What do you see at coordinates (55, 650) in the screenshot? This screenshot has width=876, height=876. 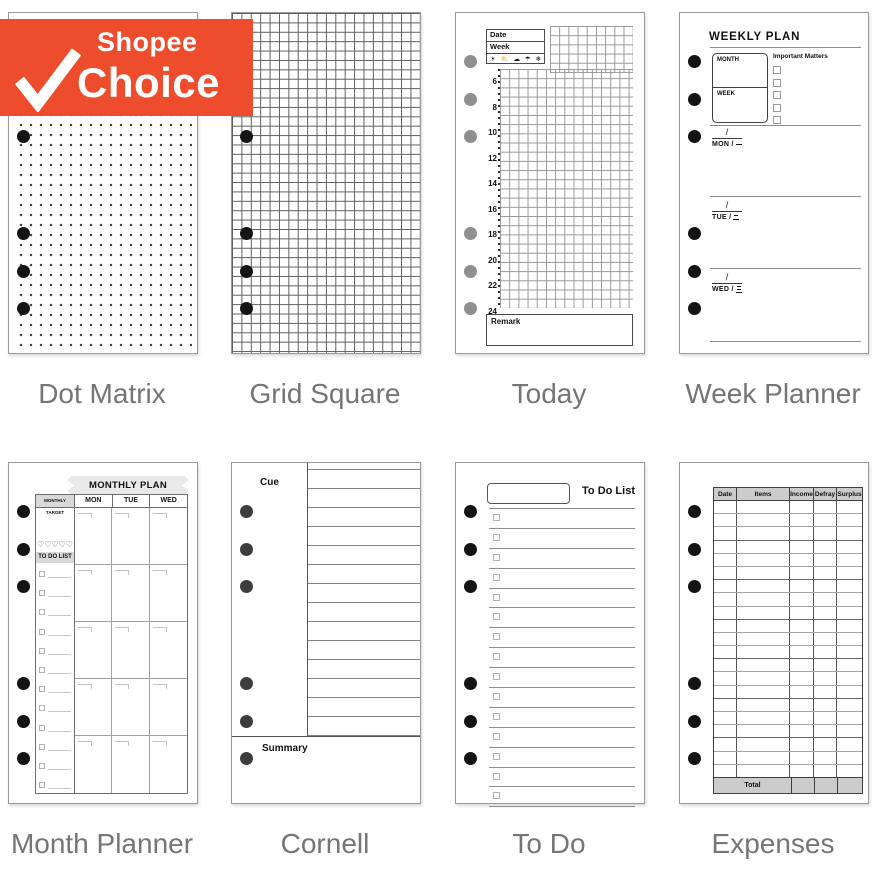 I see `target-todo-column: ♡♡♡♡♡ TO DO LIST` at bounding box center [55, 650].